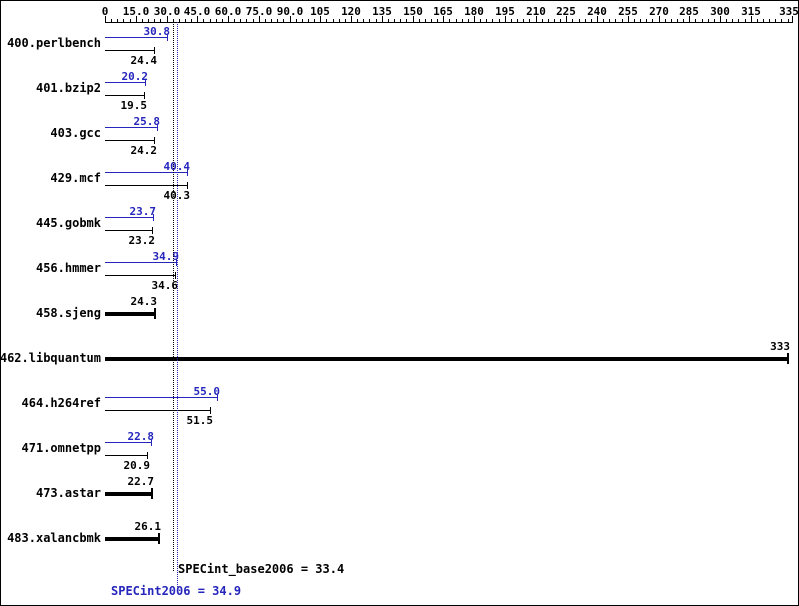  What do you see at coordinates (68, 313) in the screenshot?
I see `category-label: 458.sjeng` at bounding box center [68, 313].